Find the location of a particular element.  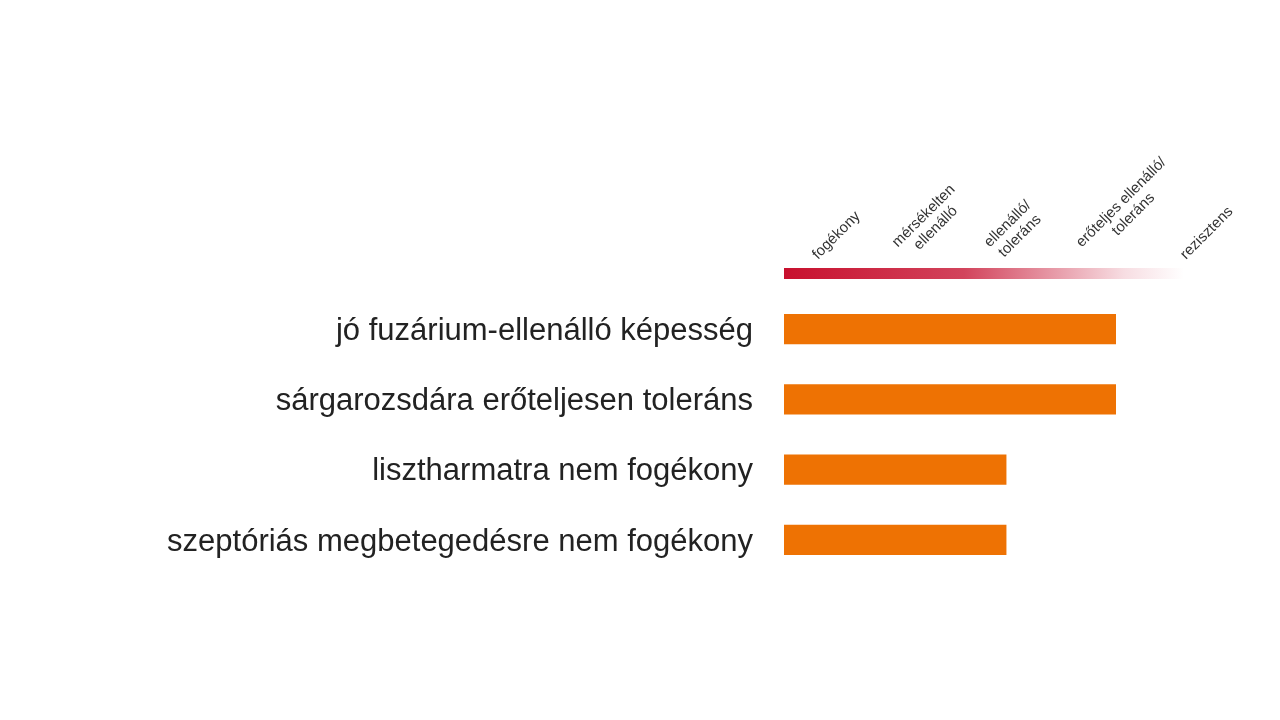

y-tick-label: szeptóriás megbetegedésre nem fogékony is located at coordinates (460, 540).